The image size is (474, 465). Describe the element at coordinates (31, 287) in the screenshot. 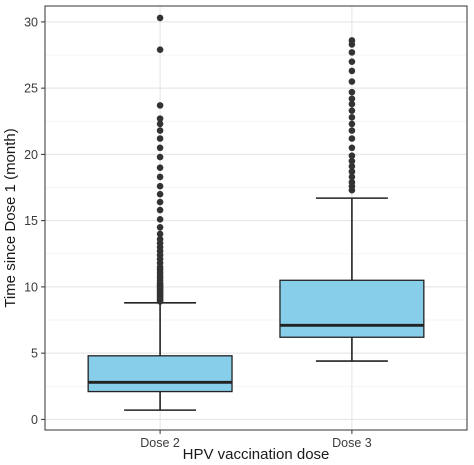

I see `y-tick-label: 10` at that location.